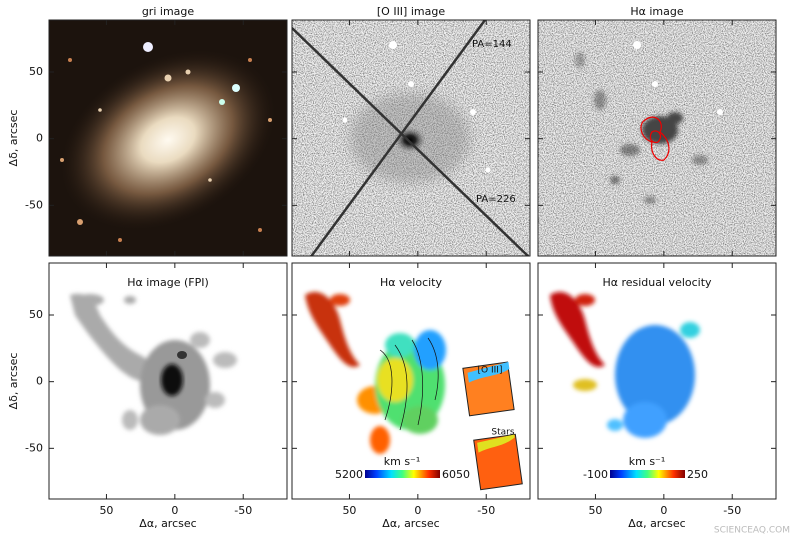 The height and width of the screenshot is (539, 800). Describe the element at coordinates (697, 474) in the screenshot. I see `colorbar-max: 250` at that location.